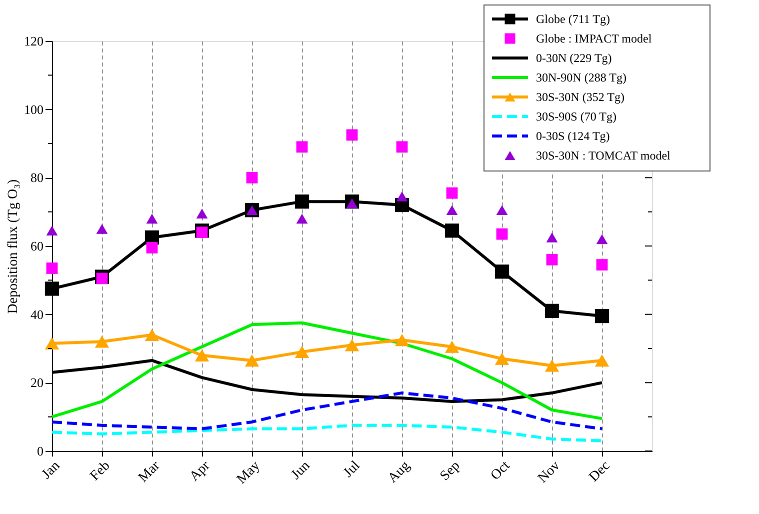 This screenshot has width=759, height=514. What do you see at coordinates (249, 473) in the screenshot?
I see `x-tick-label: May` at bounding box center [249, 473].